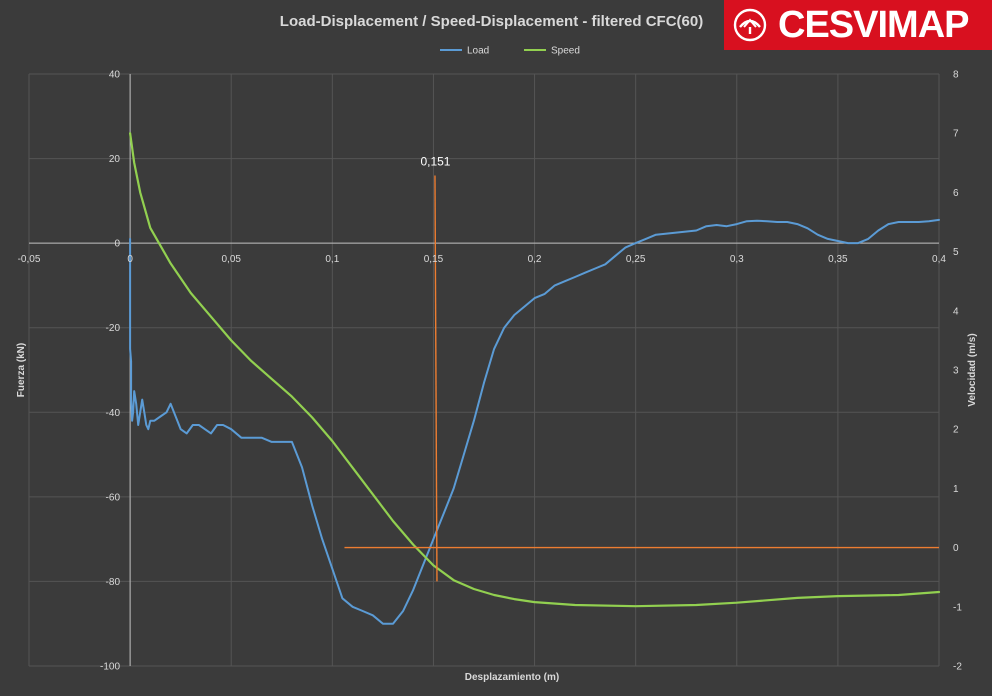 The height and width of the screenshot is (696, 992). I want to click on legend-label-load: Load, so click(478, 51).